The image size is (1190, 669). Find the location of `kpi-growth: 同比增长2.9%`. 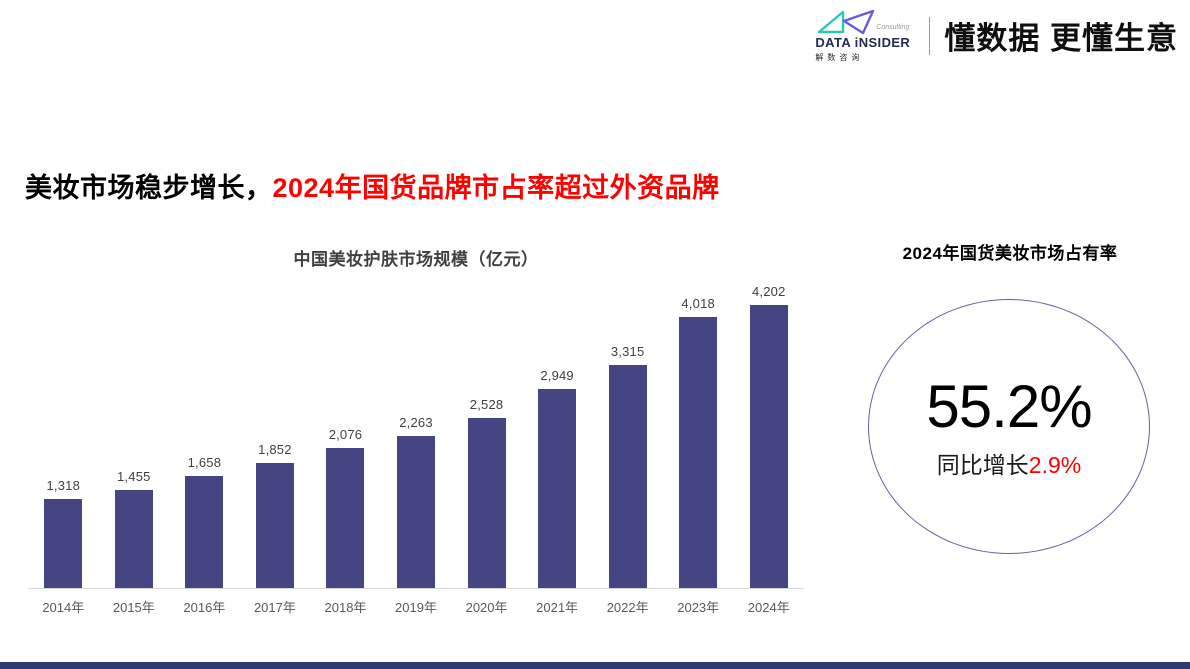

kpi-growth: 同比增长2.9% is located at coordinates (1009, 463).